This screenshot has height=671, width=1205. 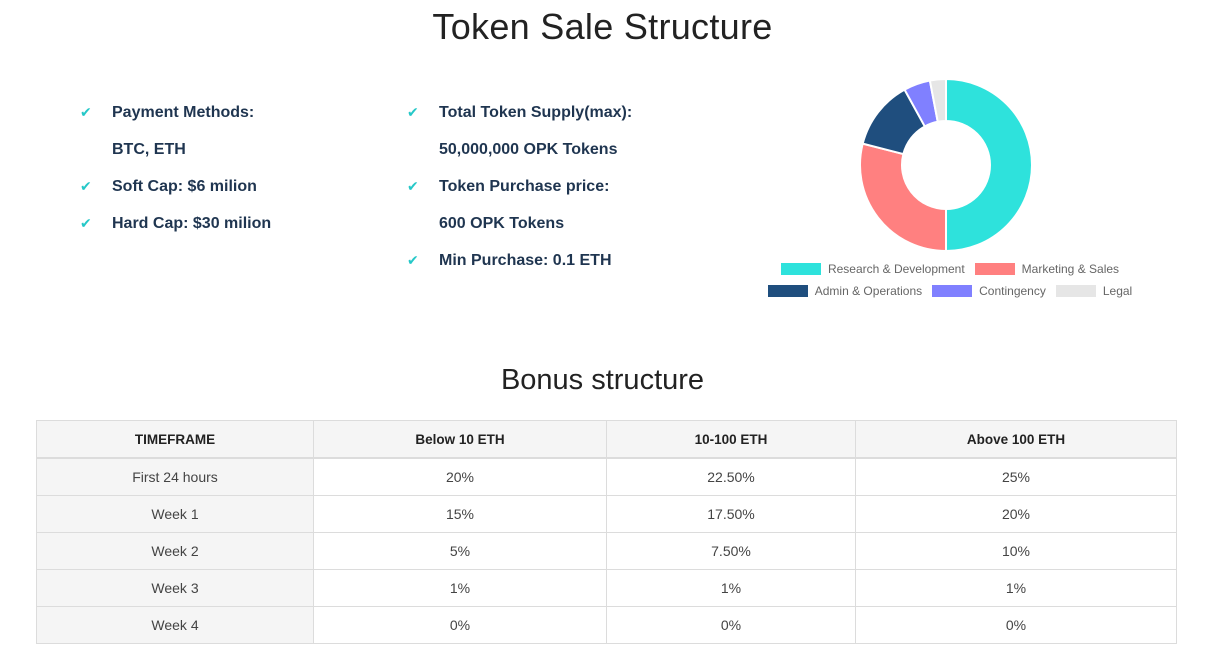 I want to click on page-title: Token Sale Structure, so click(x=602, y=26).